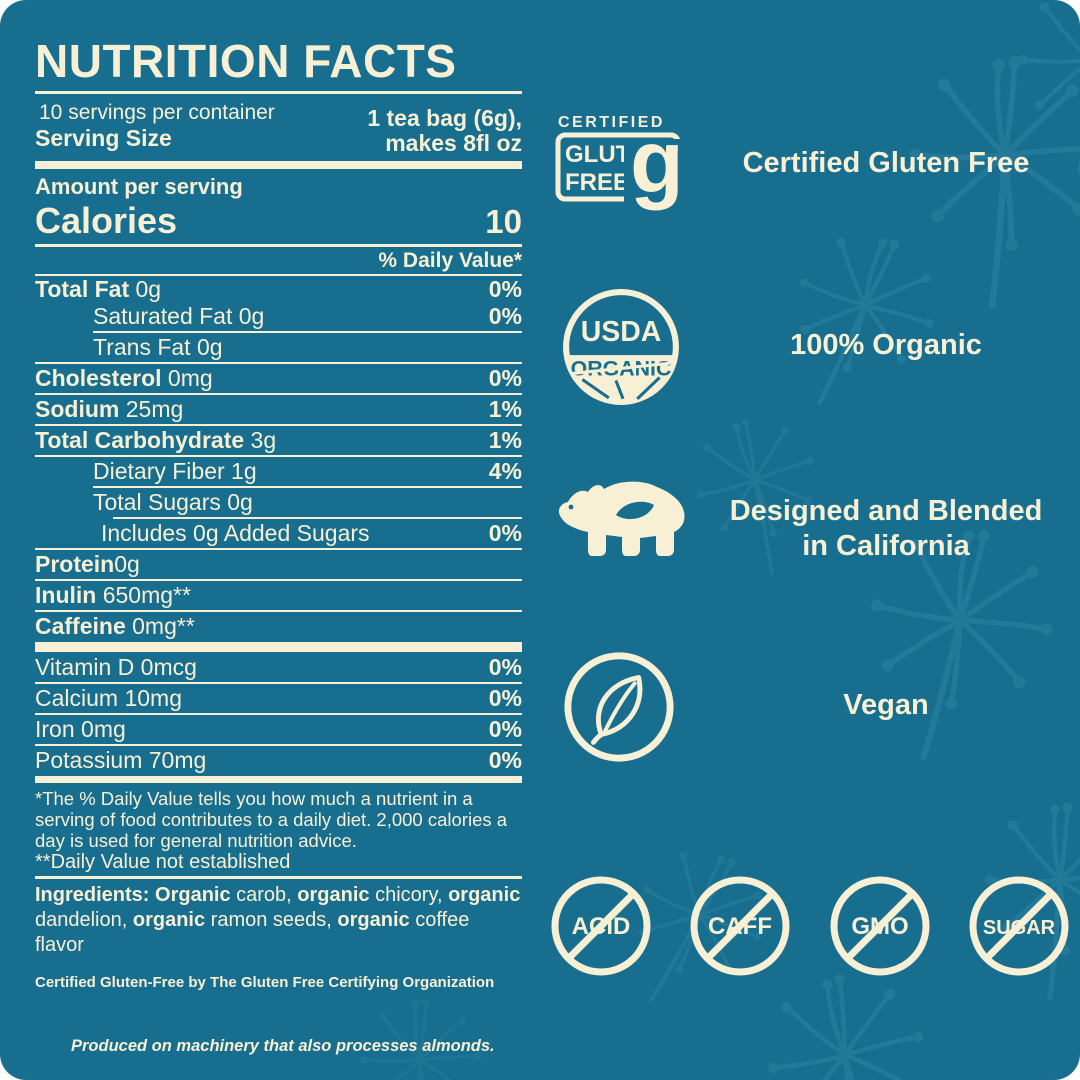 This screenshot has height=1080, width=1080. What do you see at coordinates (235, 532) in the screenshot?
I see `nutrient-name: Includes 0g Added Sugars` at bounding box center [235, 532].